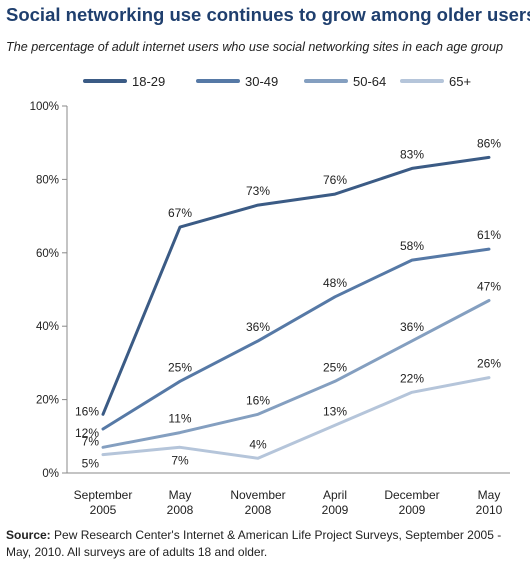  What do you see at coordinates (335, 283) in the screenshot?
I see `data-label-30-49: 48%` at bounding box center [335, 283].